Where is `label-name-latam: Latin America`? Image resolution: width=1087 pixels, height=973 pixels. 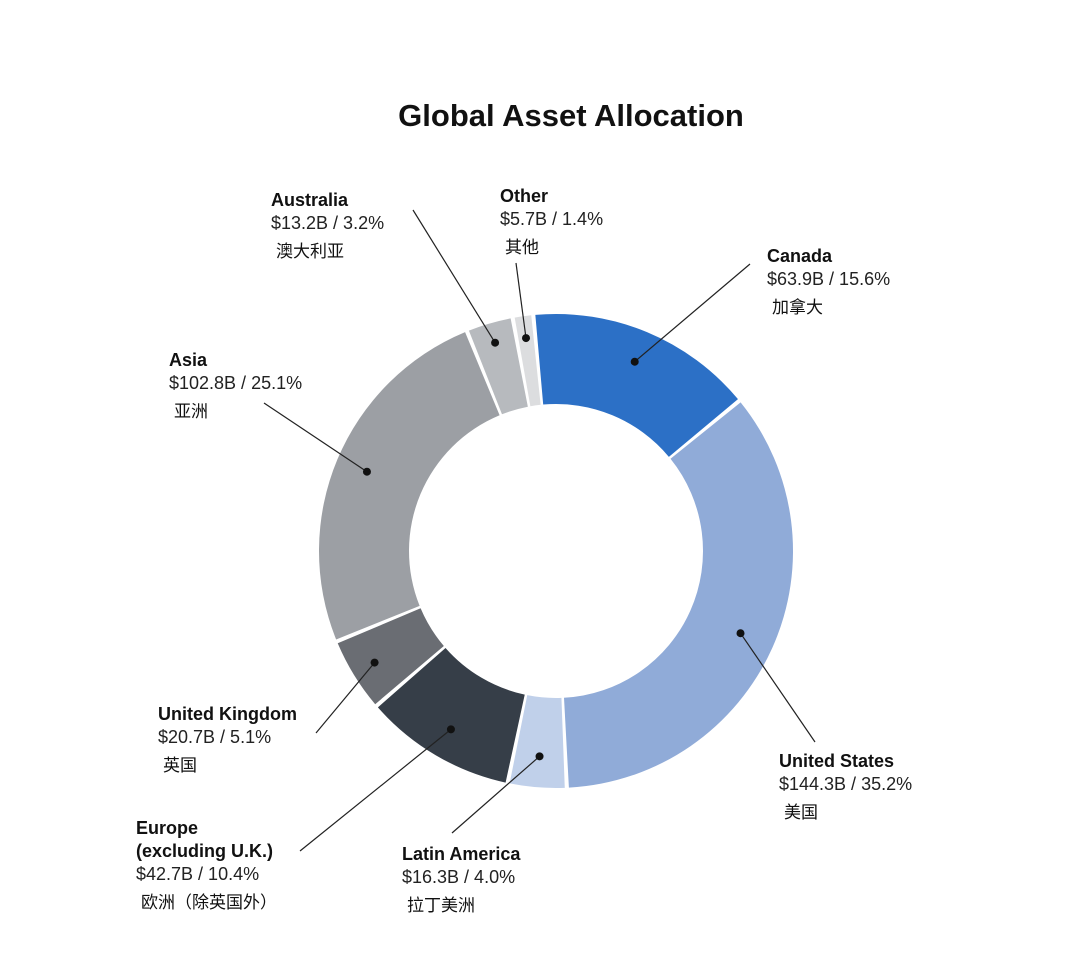 label-name-latam: Latin America is located at coordinates (461, 854).